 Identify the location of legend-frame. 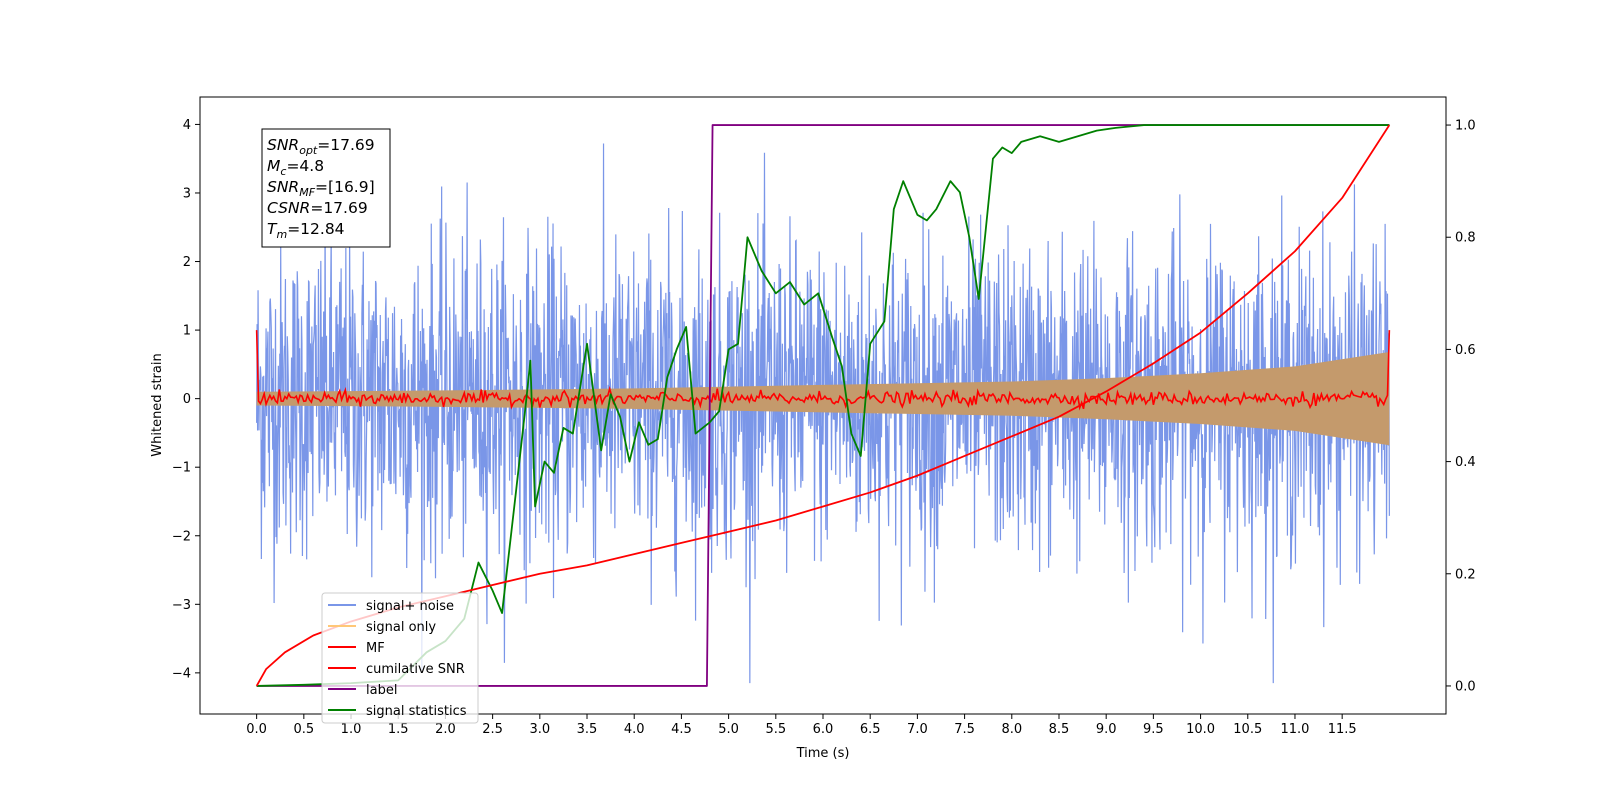
(400, 658).